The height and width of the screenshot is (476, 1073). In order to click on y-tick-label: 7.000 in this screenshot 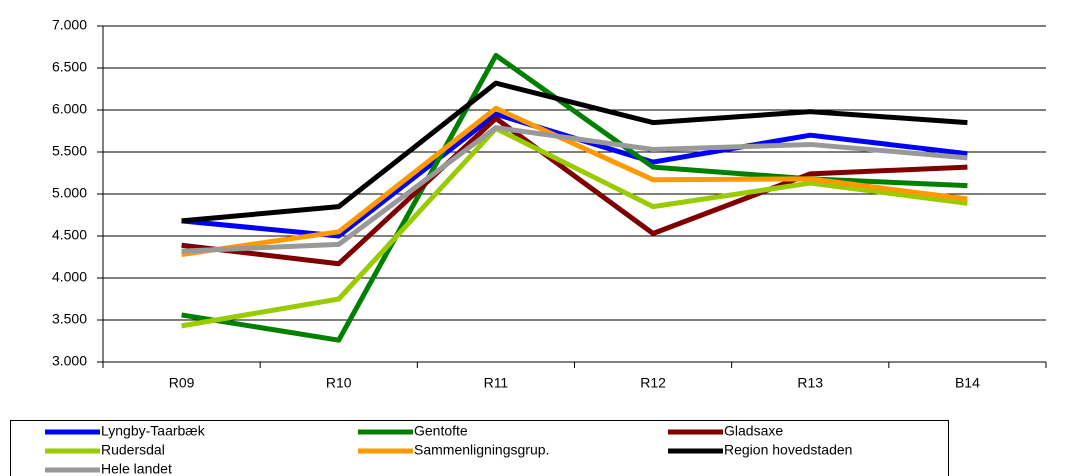, I will do `click(69, 25)`.